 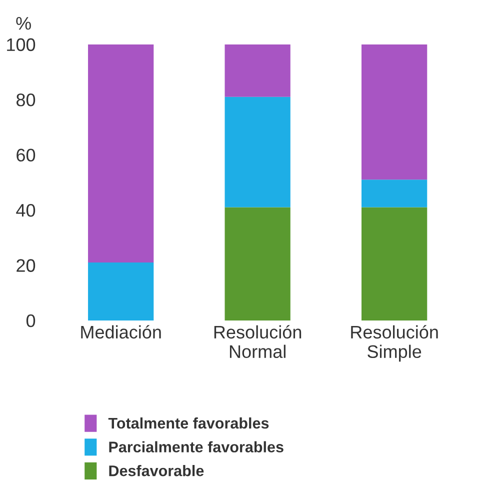 I want to click on y-tick-label: 80, so click(x=26, y=100).